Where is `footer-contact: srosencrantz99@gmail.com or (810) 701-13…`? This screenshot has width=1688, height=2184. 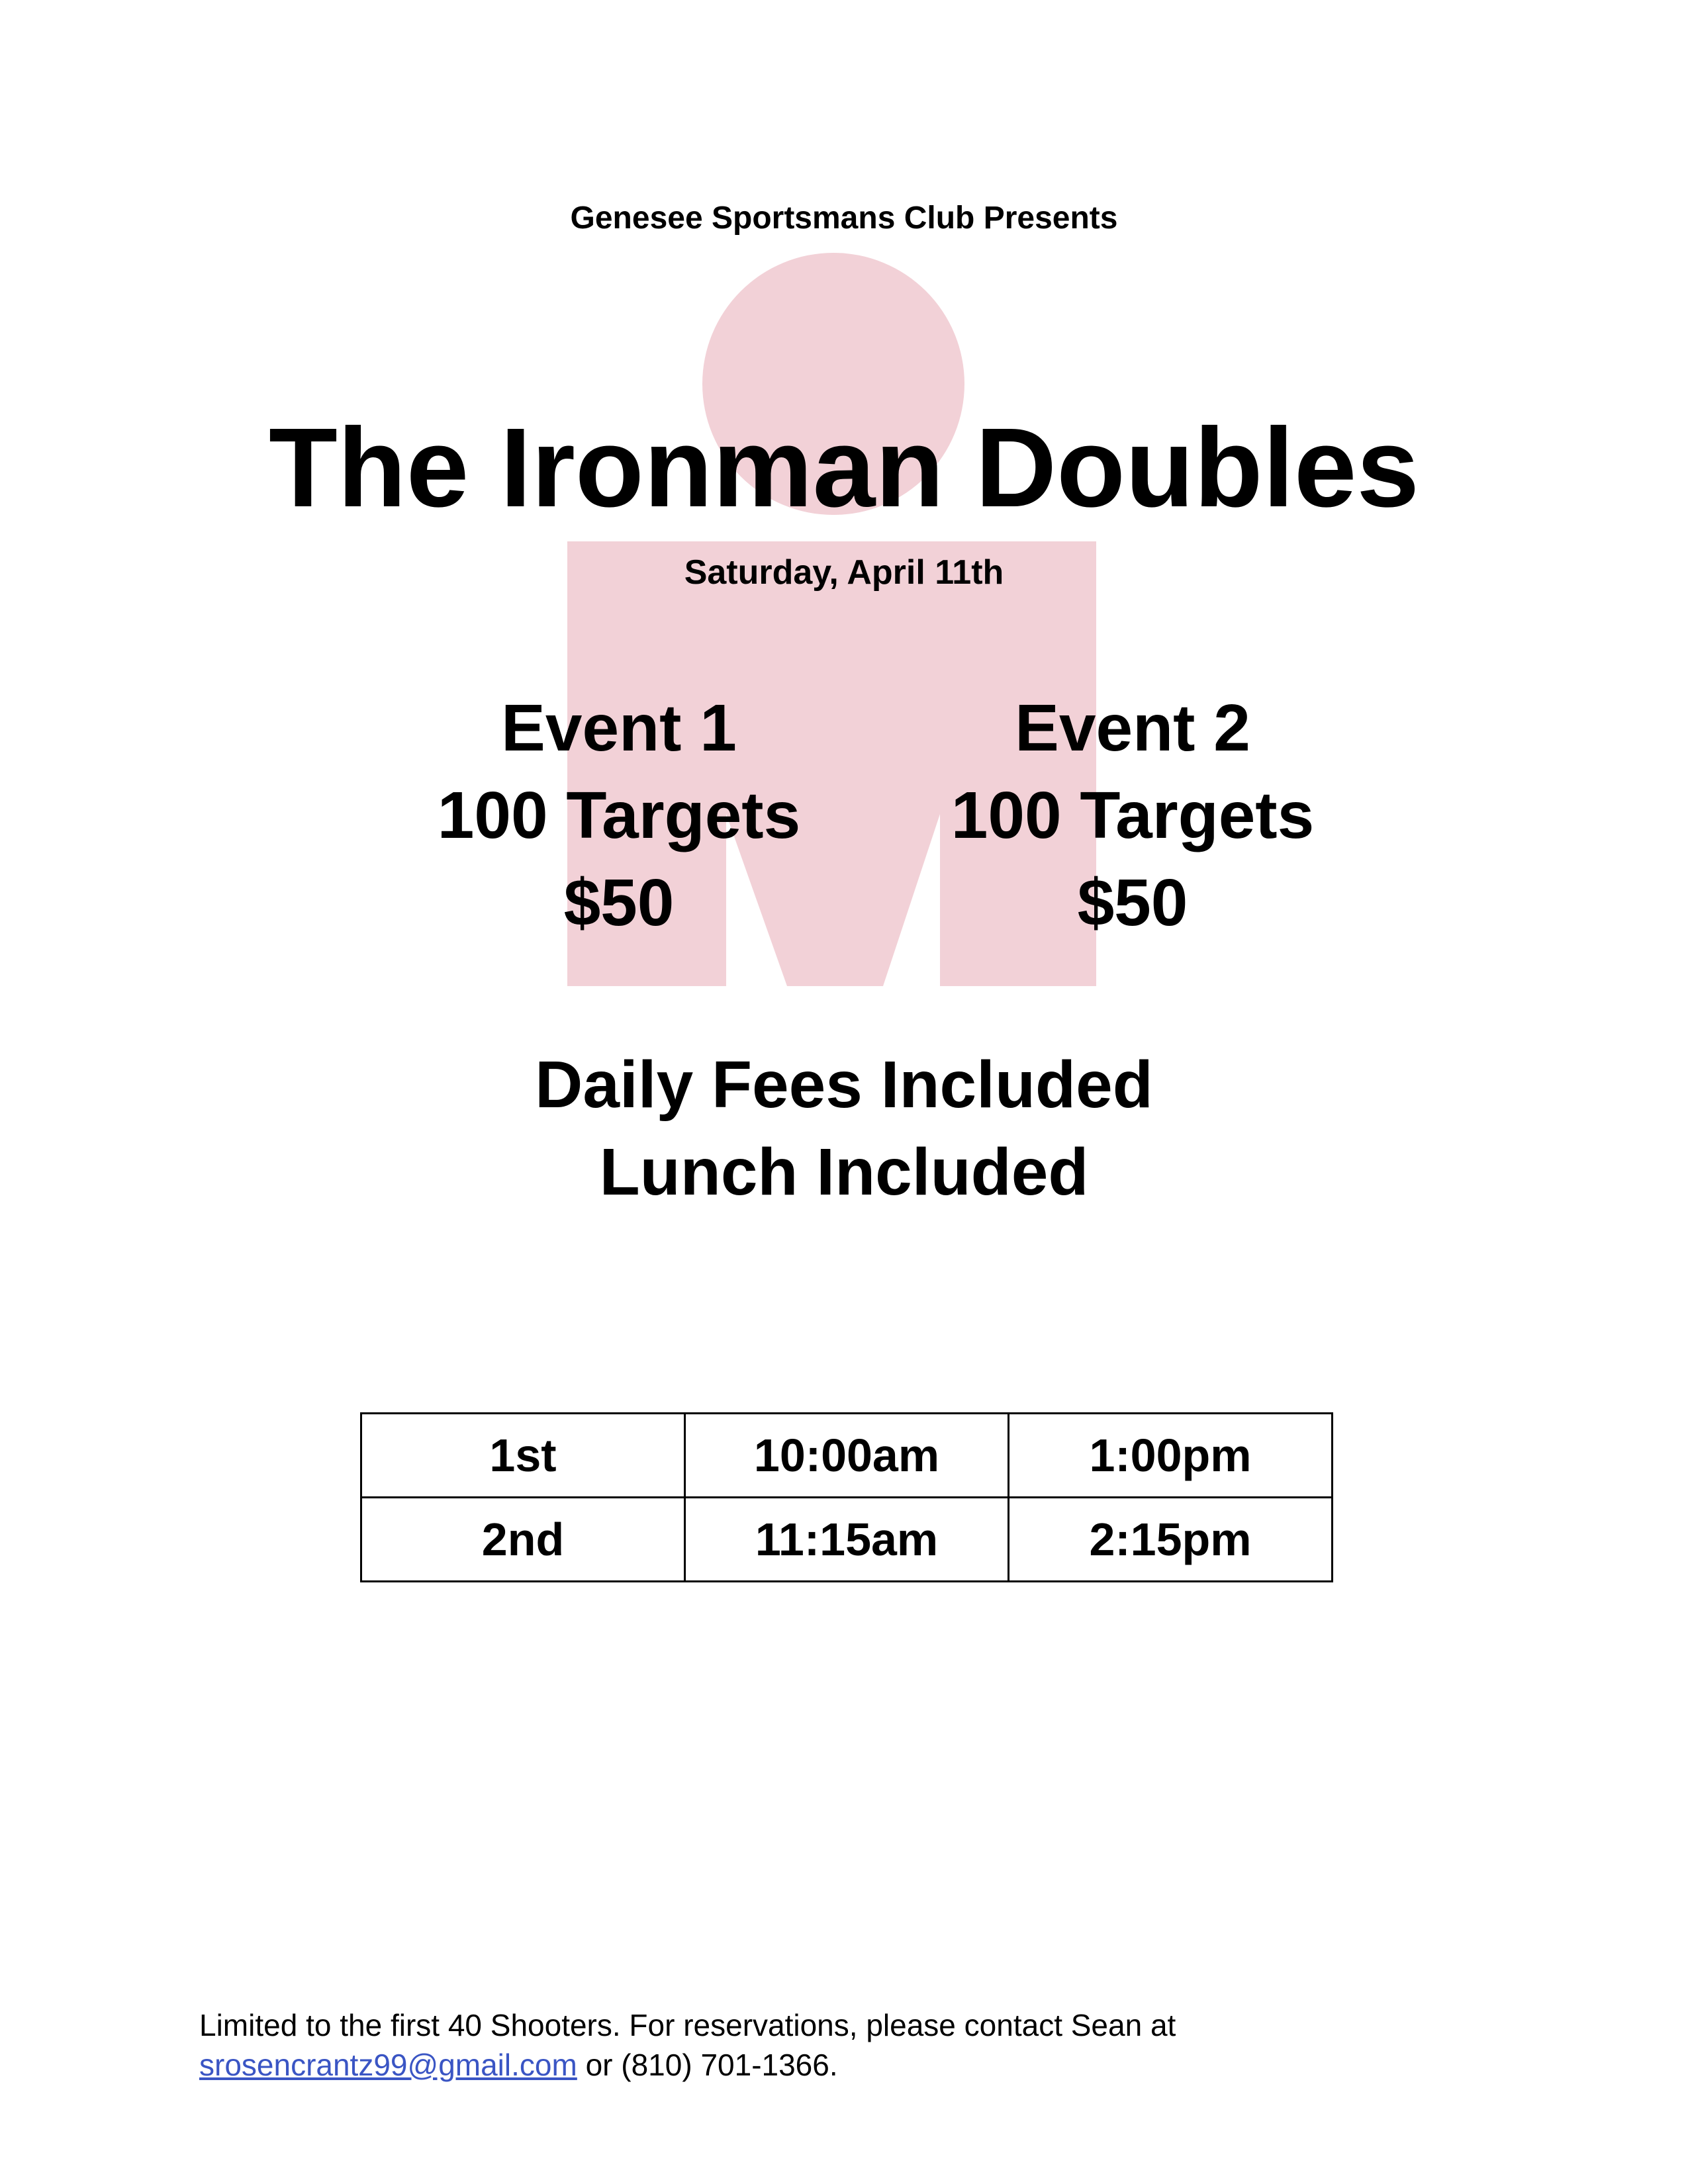 footer-contact: srosencrantz99@gmail.com or (810) 701-13… is located at coordinates (687, 2065).